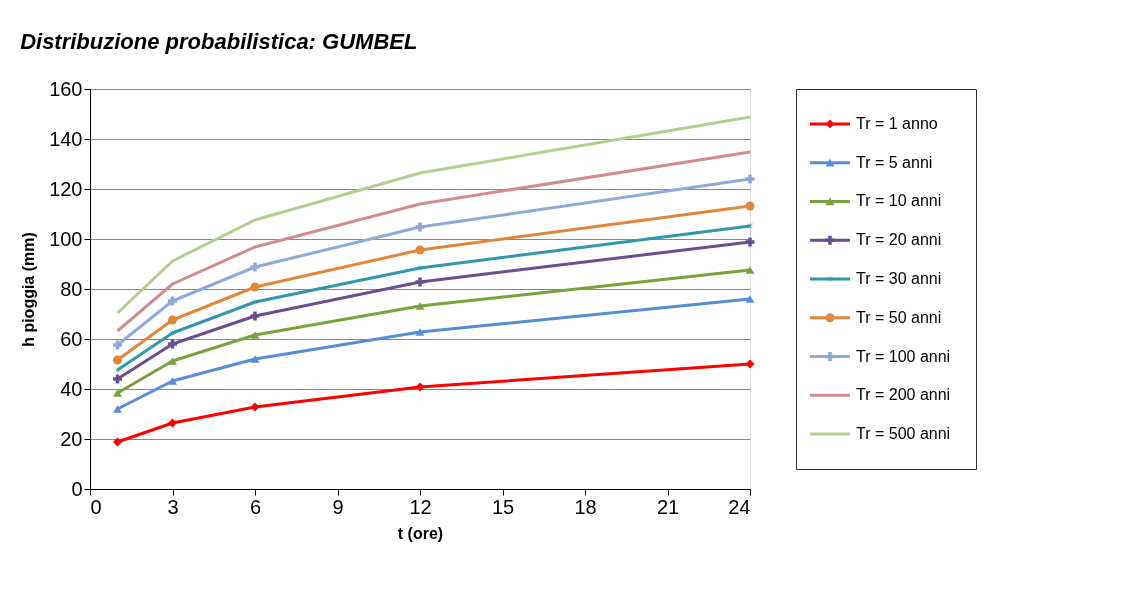 This screenshot has width=1135, height=608. Describe the element at coordinates (66, 238) in the screenshot. I see `y-tick-label: 100` at that location.